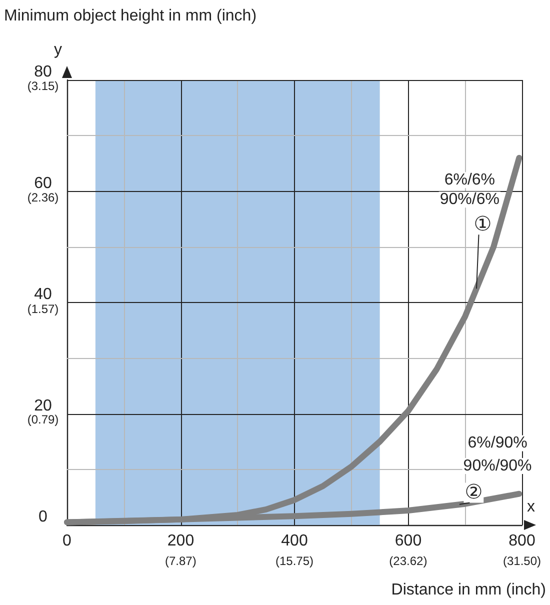 The image size is (550, 605). Describe the element at coordinates (497, 466) in the screenshot. I see `annotation: 90%/90%` at that location.